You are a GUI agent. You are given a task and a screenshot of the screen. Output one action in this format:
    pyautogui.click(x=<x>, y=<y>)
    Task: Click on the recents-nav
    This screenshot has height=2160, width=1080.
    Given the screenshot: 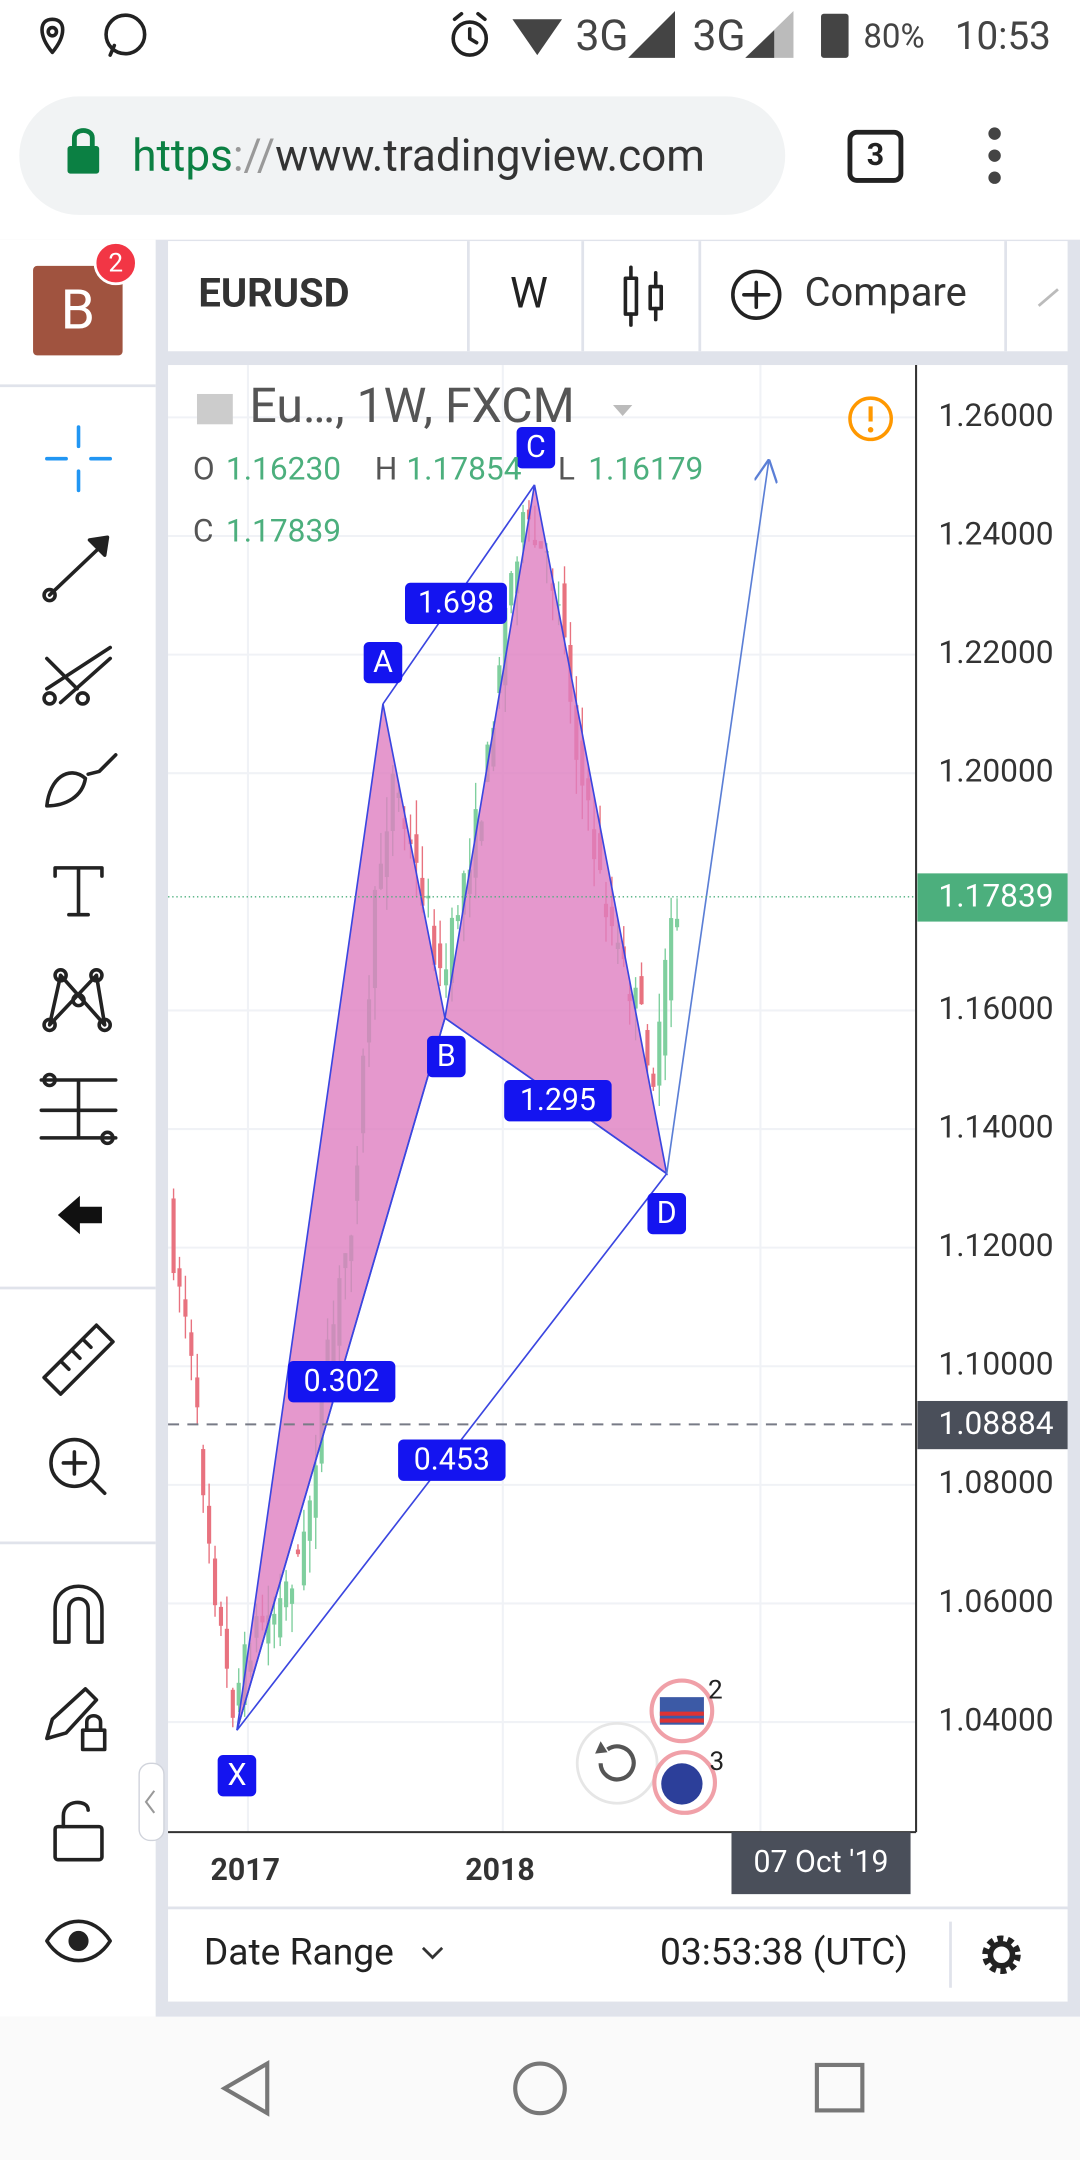 What is the action you would take?
    pyautogui.click(x=839, y=2087)
    